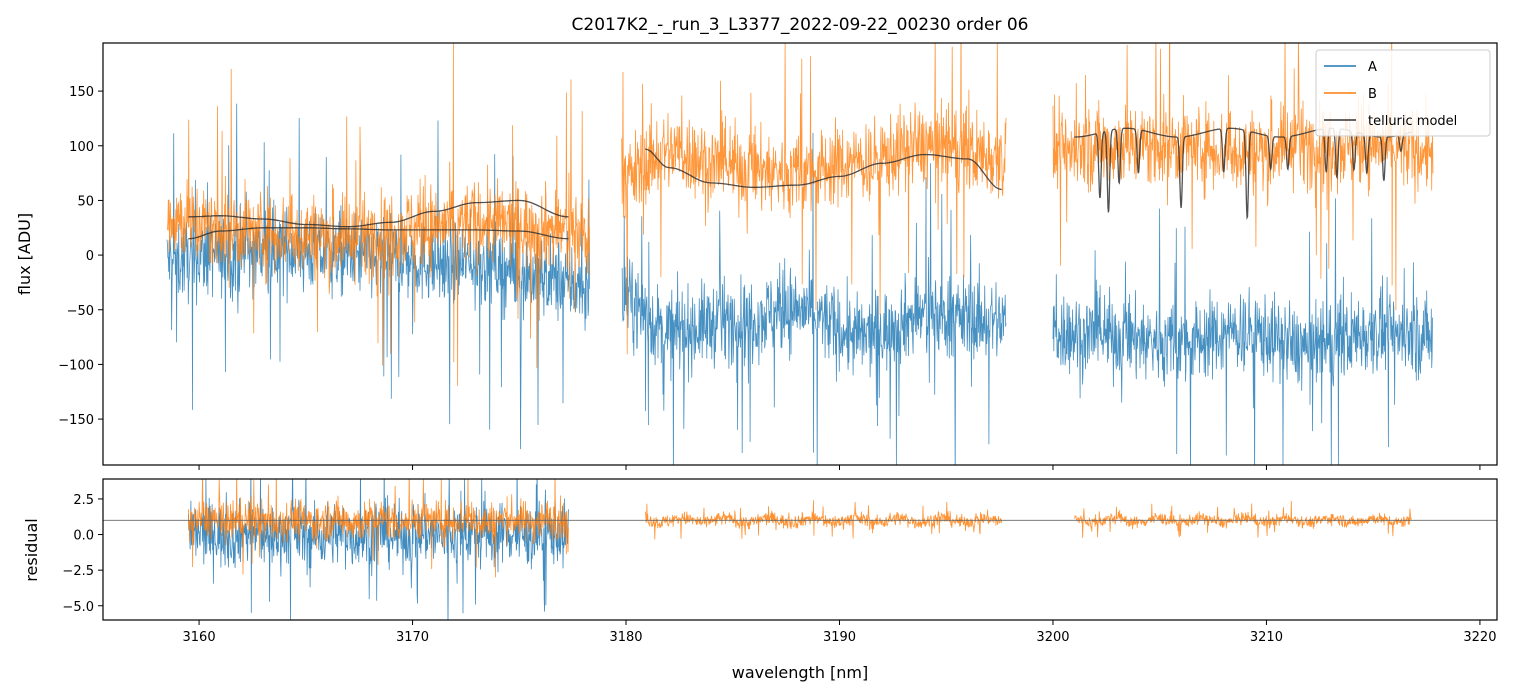 This screenshot has width=1518, height=696. What do you see at coordinates (800, 672) in the screenshot?
I see `x-axis-label: wavelength [nm]` at bounding box center [800, 672].